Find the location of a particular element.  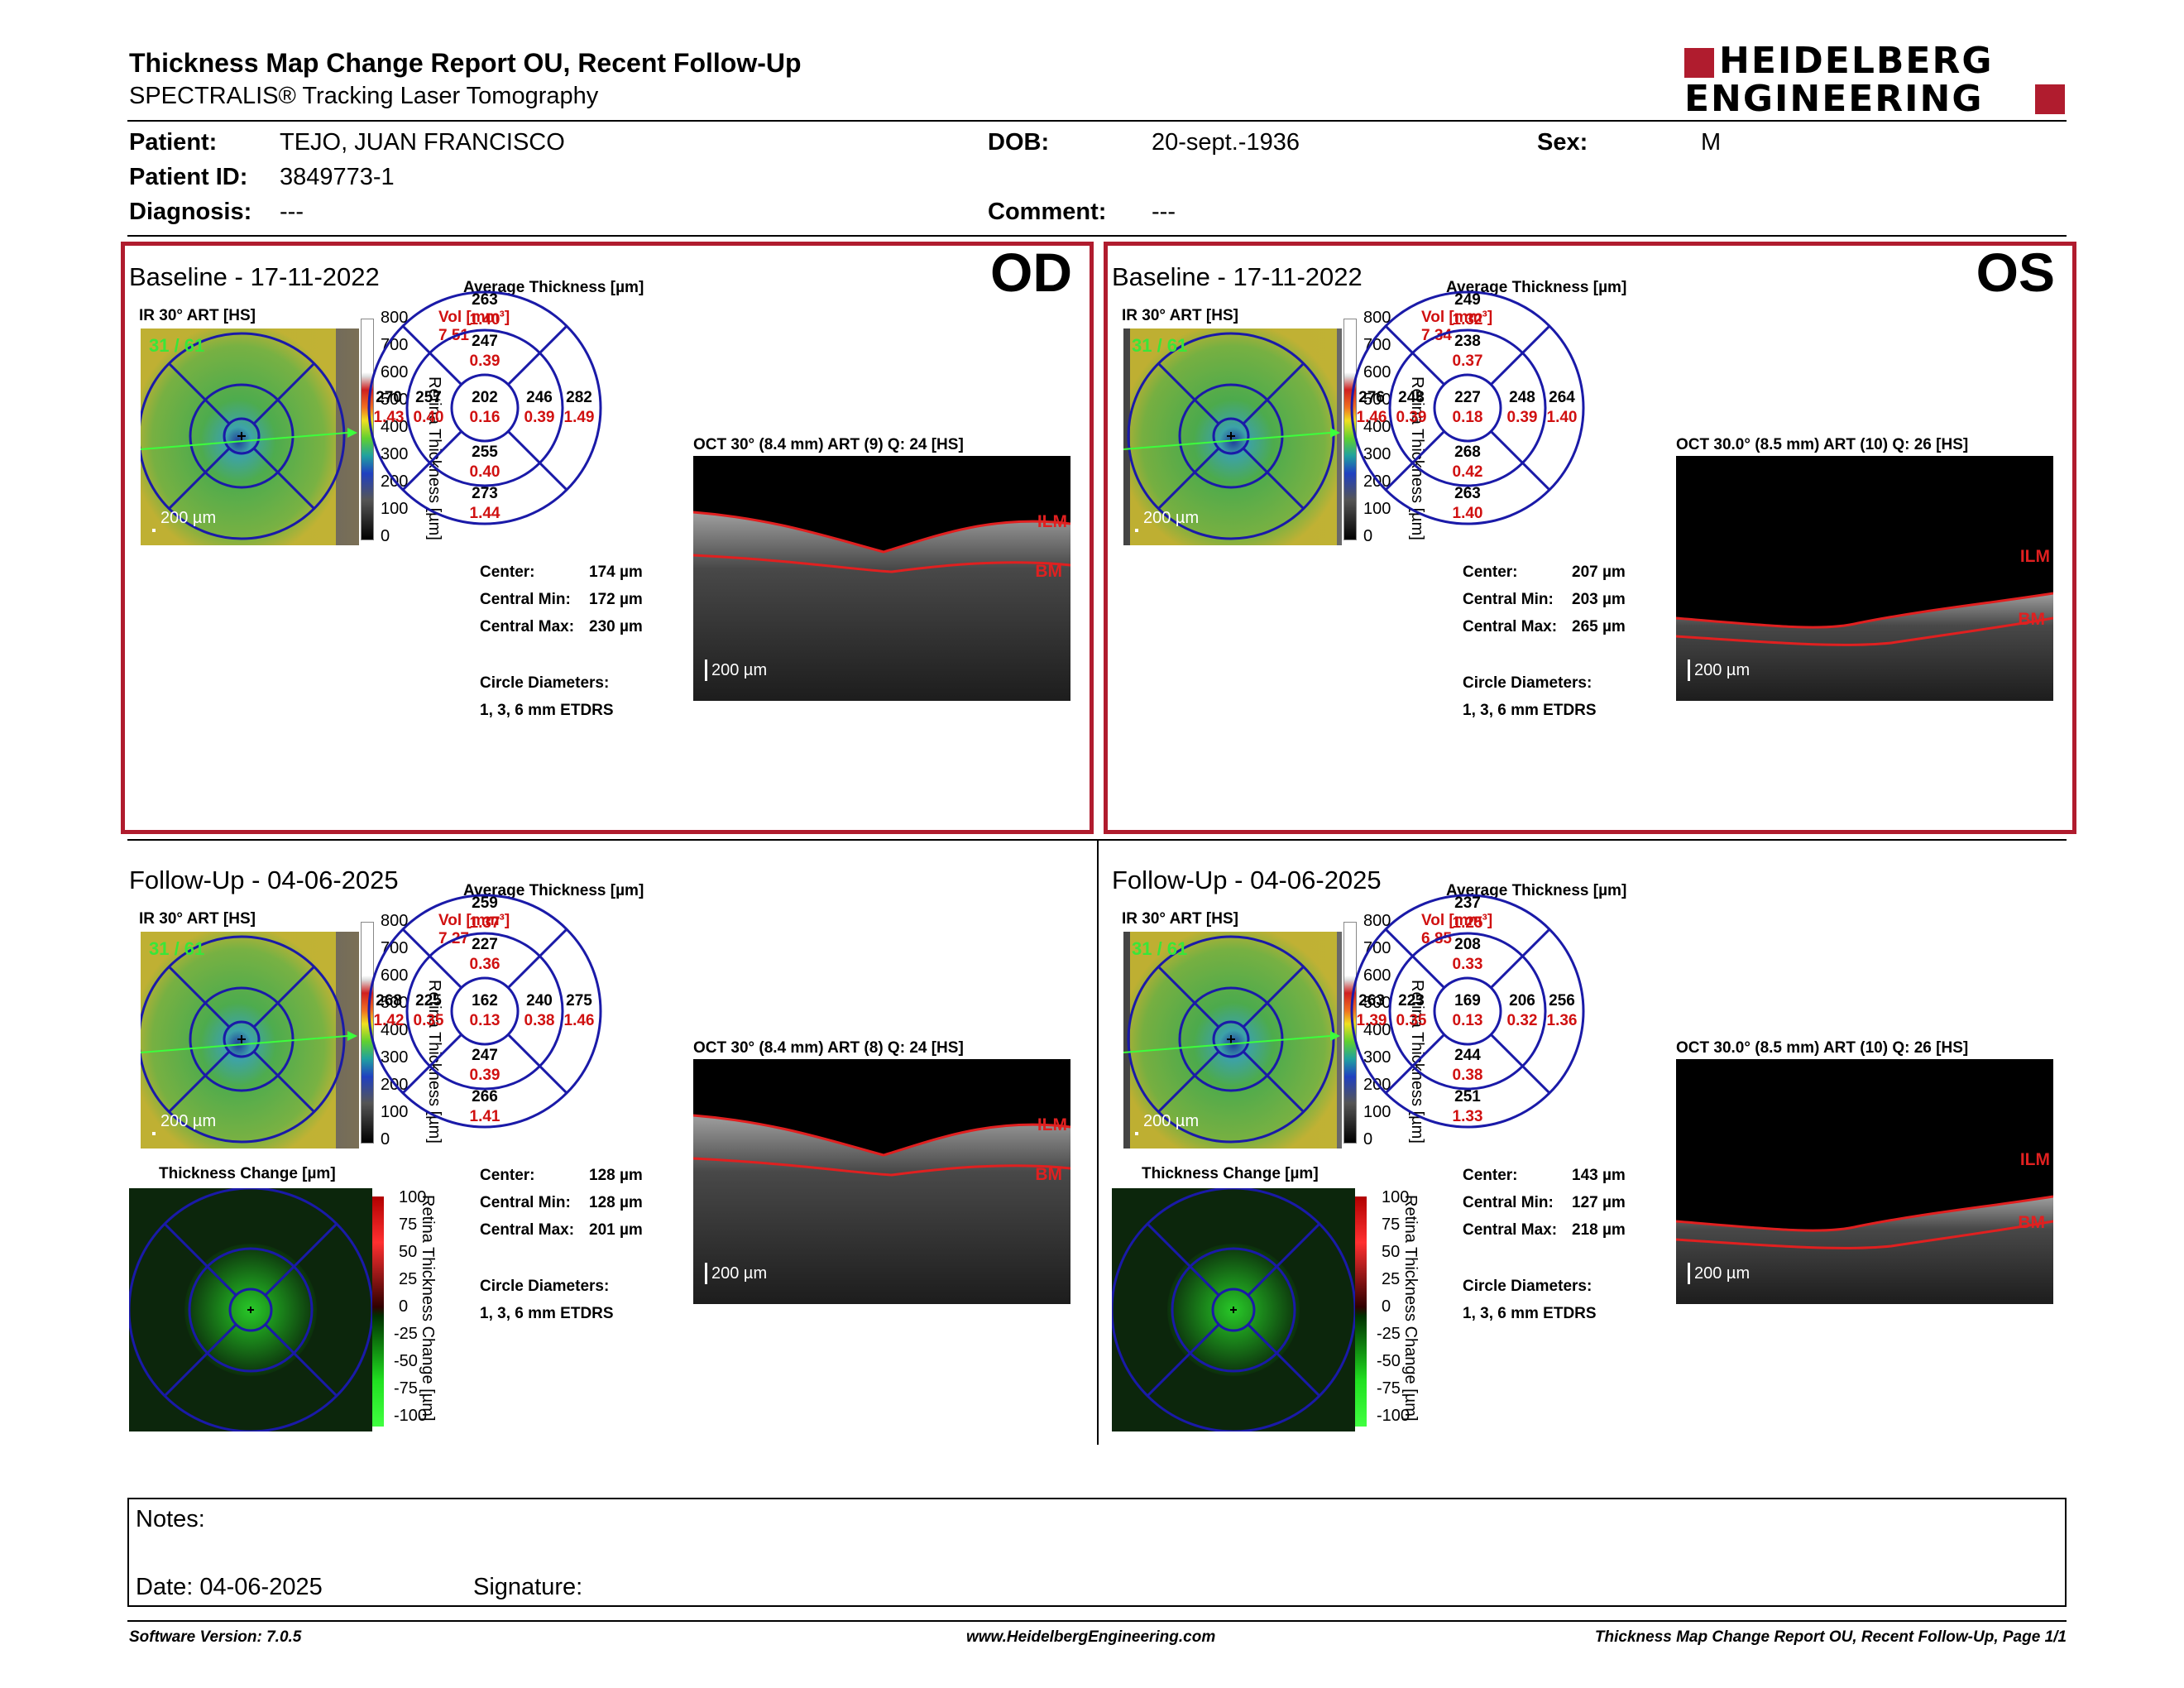

os-followup-change-map is located at coordinates (1233, 1309).